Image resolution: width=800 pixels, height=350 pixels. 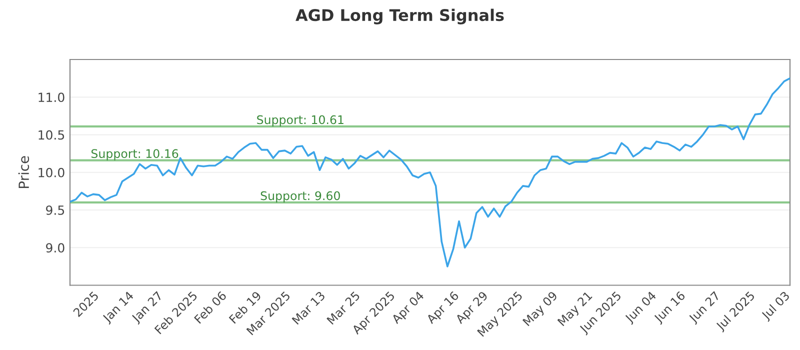 I want to click on y-tick-label: 9.0, so click(x=55, y=248).